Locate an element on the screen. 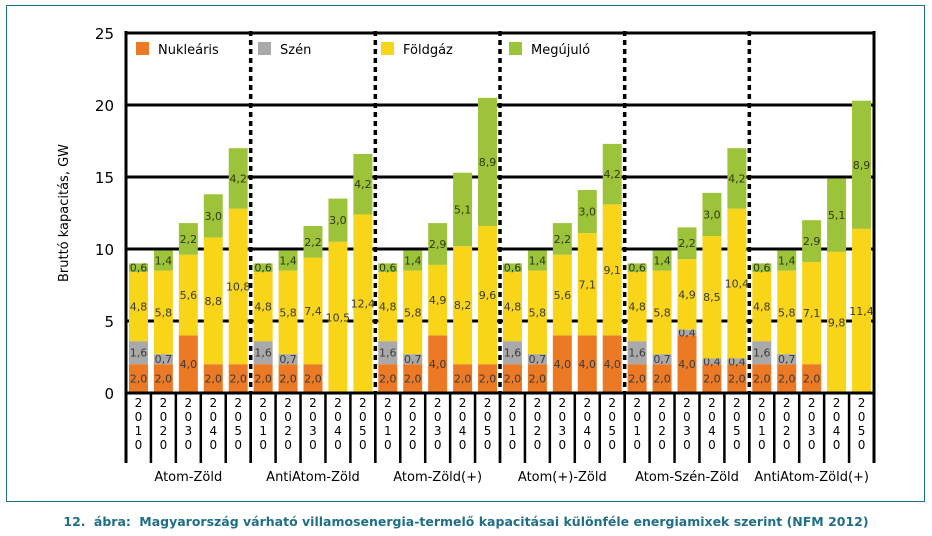  legend-swatch-gas is located at coordinates (387, 48).